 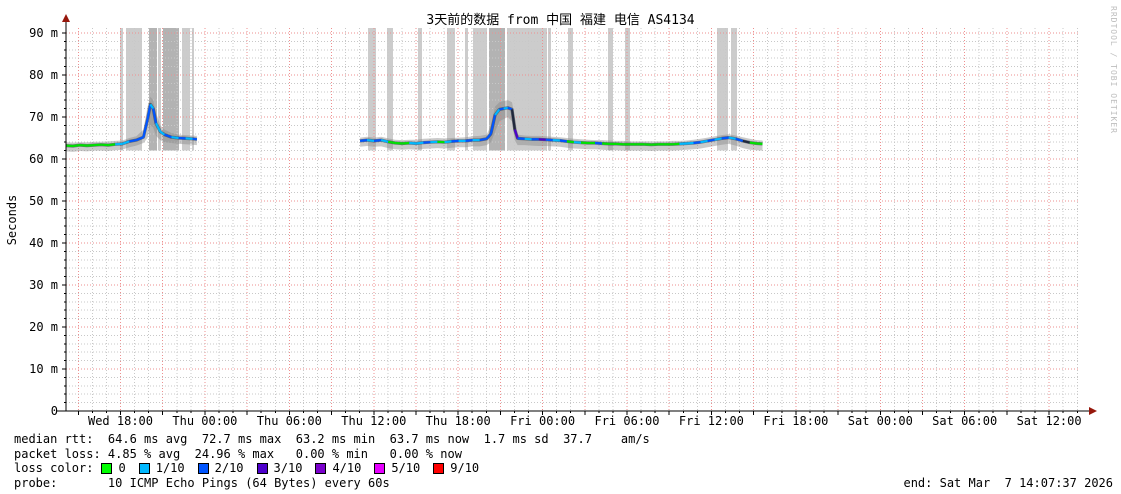 I want to click on x-tick-label: Sat 06:00, so click(x=964, y=421).